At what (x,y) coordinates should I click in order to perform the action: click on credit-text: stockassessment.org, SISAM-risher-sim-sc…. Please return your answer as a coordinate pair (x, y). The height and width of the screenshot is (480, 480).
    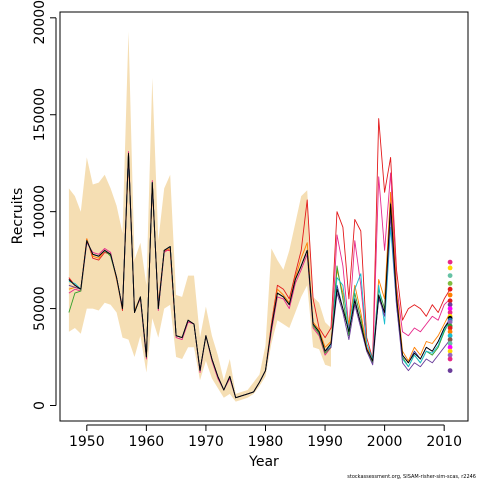
    Looking at the image, I should click on (411, 477).